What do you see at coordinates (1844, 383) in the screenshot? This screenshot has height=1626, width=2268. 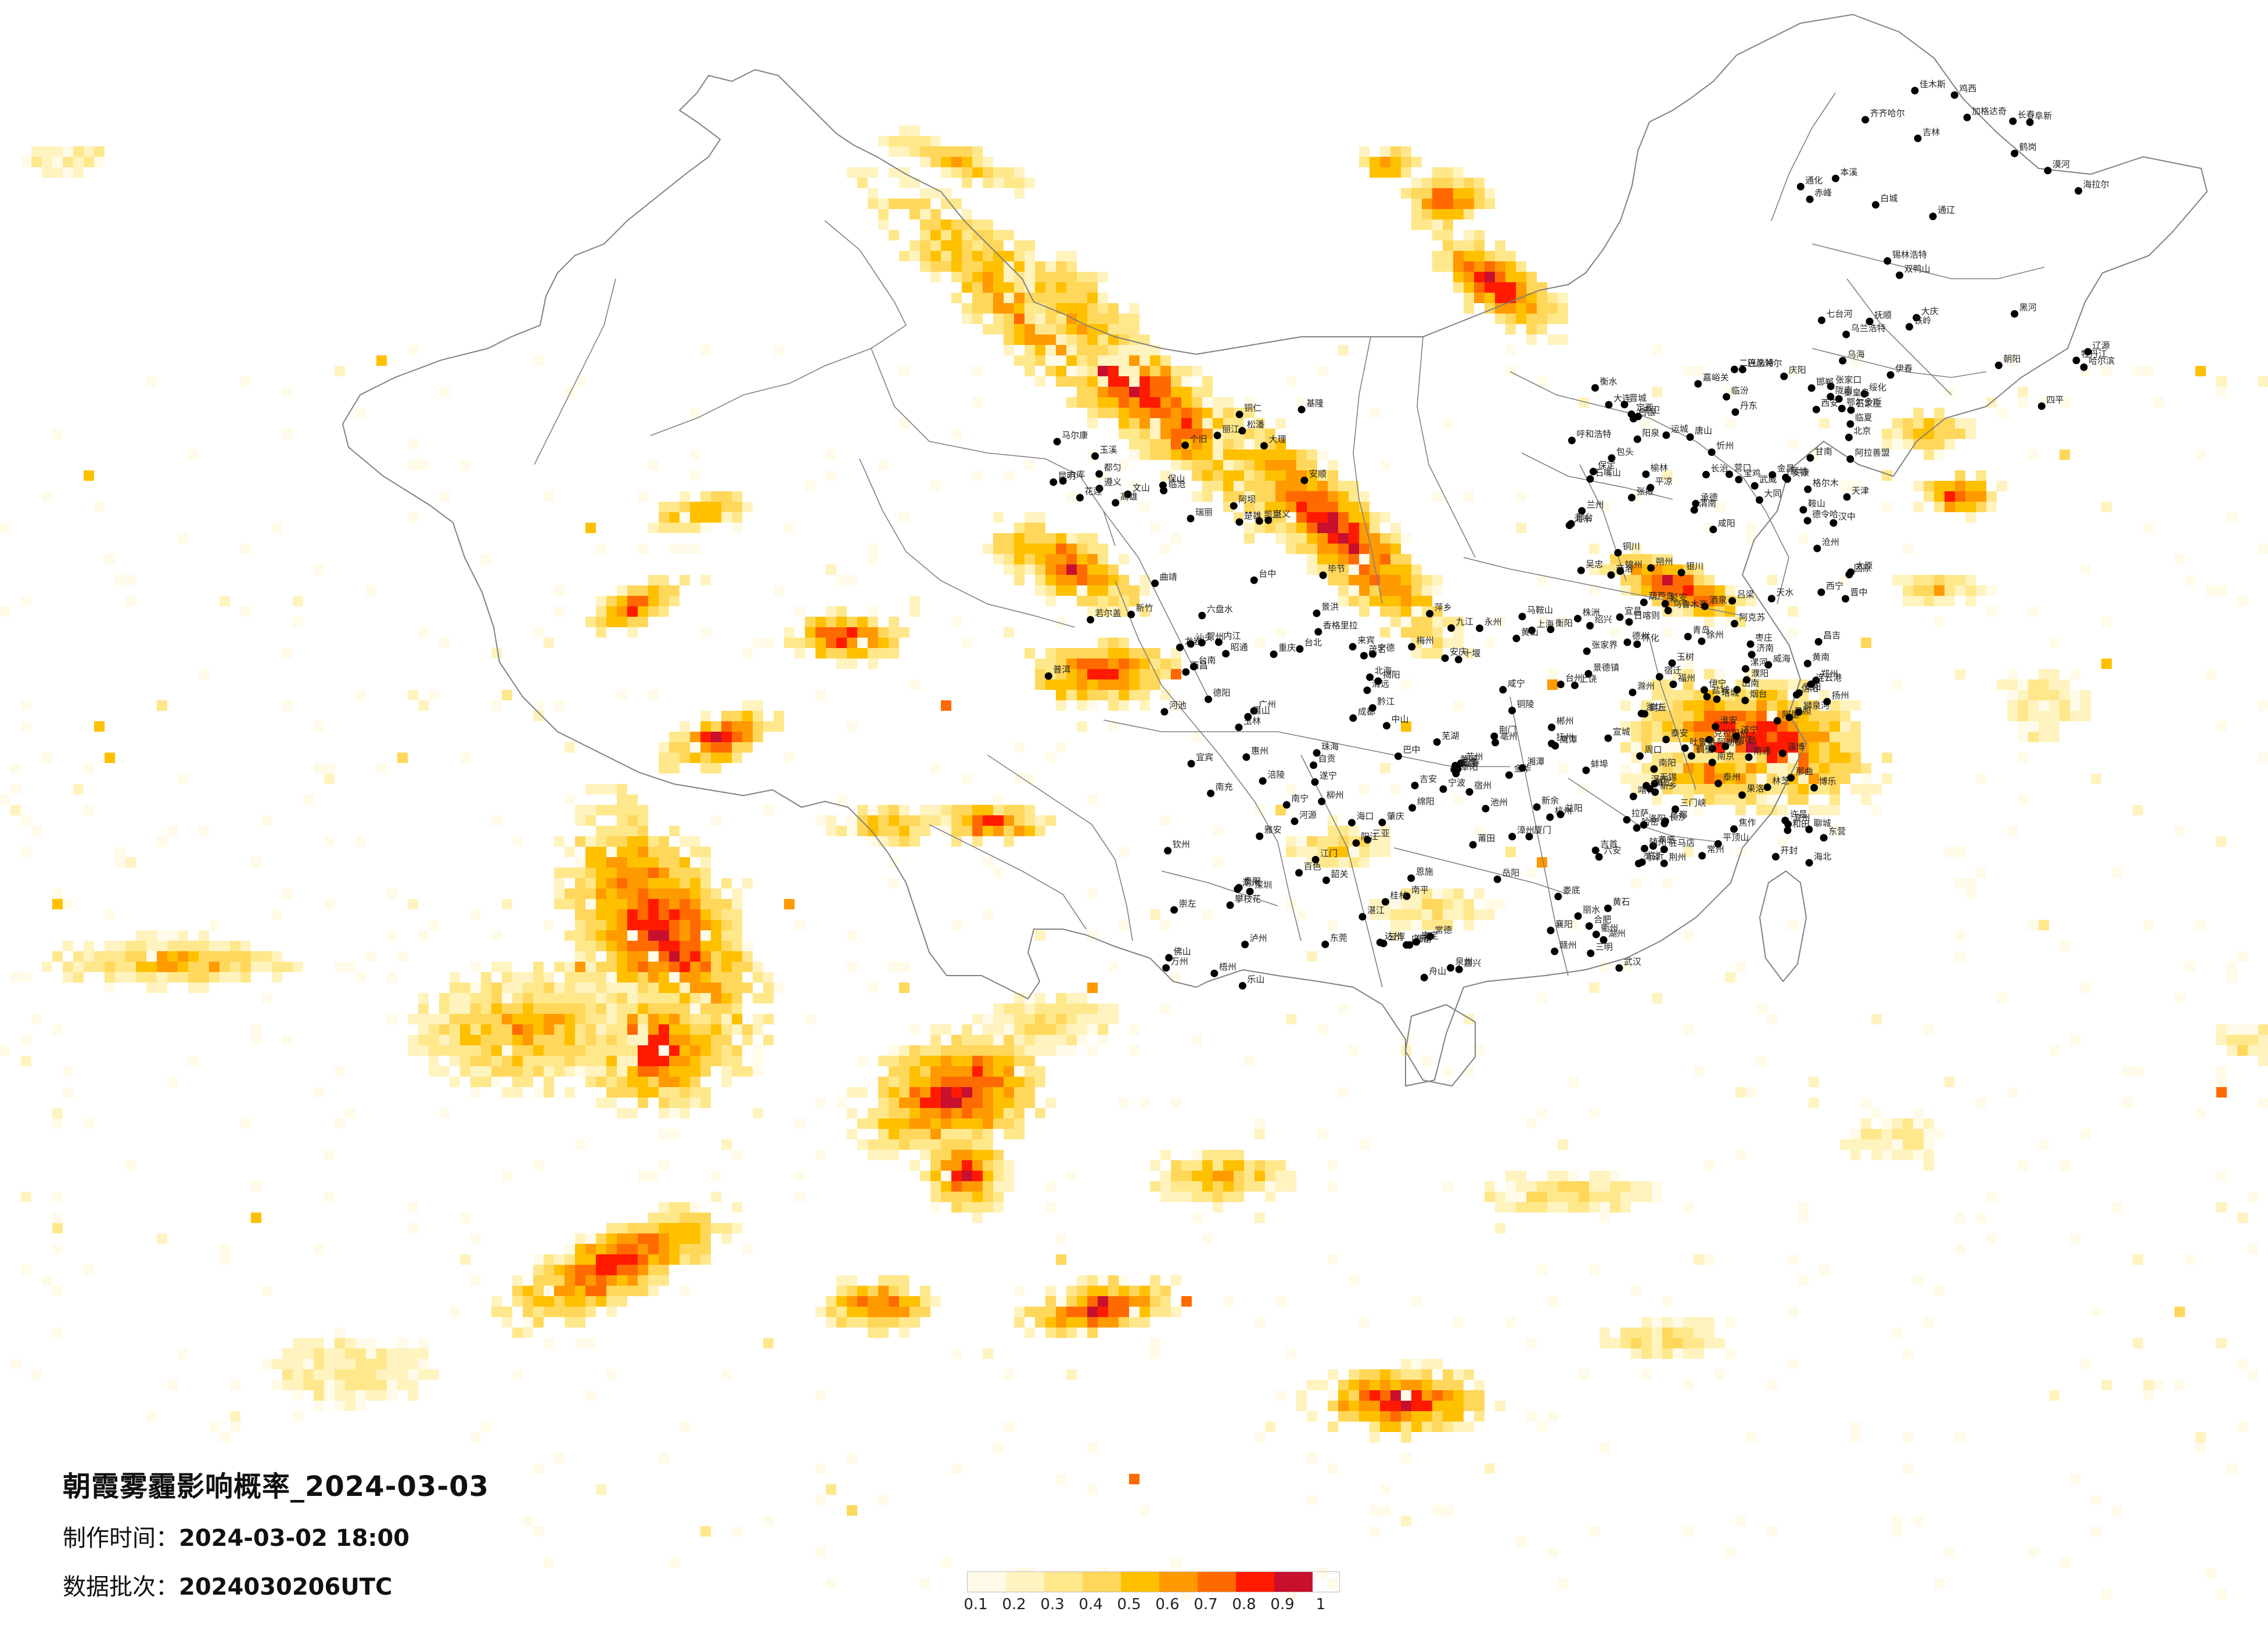 I see `city-marker: 张家口` at bounding box center [1844, 383].